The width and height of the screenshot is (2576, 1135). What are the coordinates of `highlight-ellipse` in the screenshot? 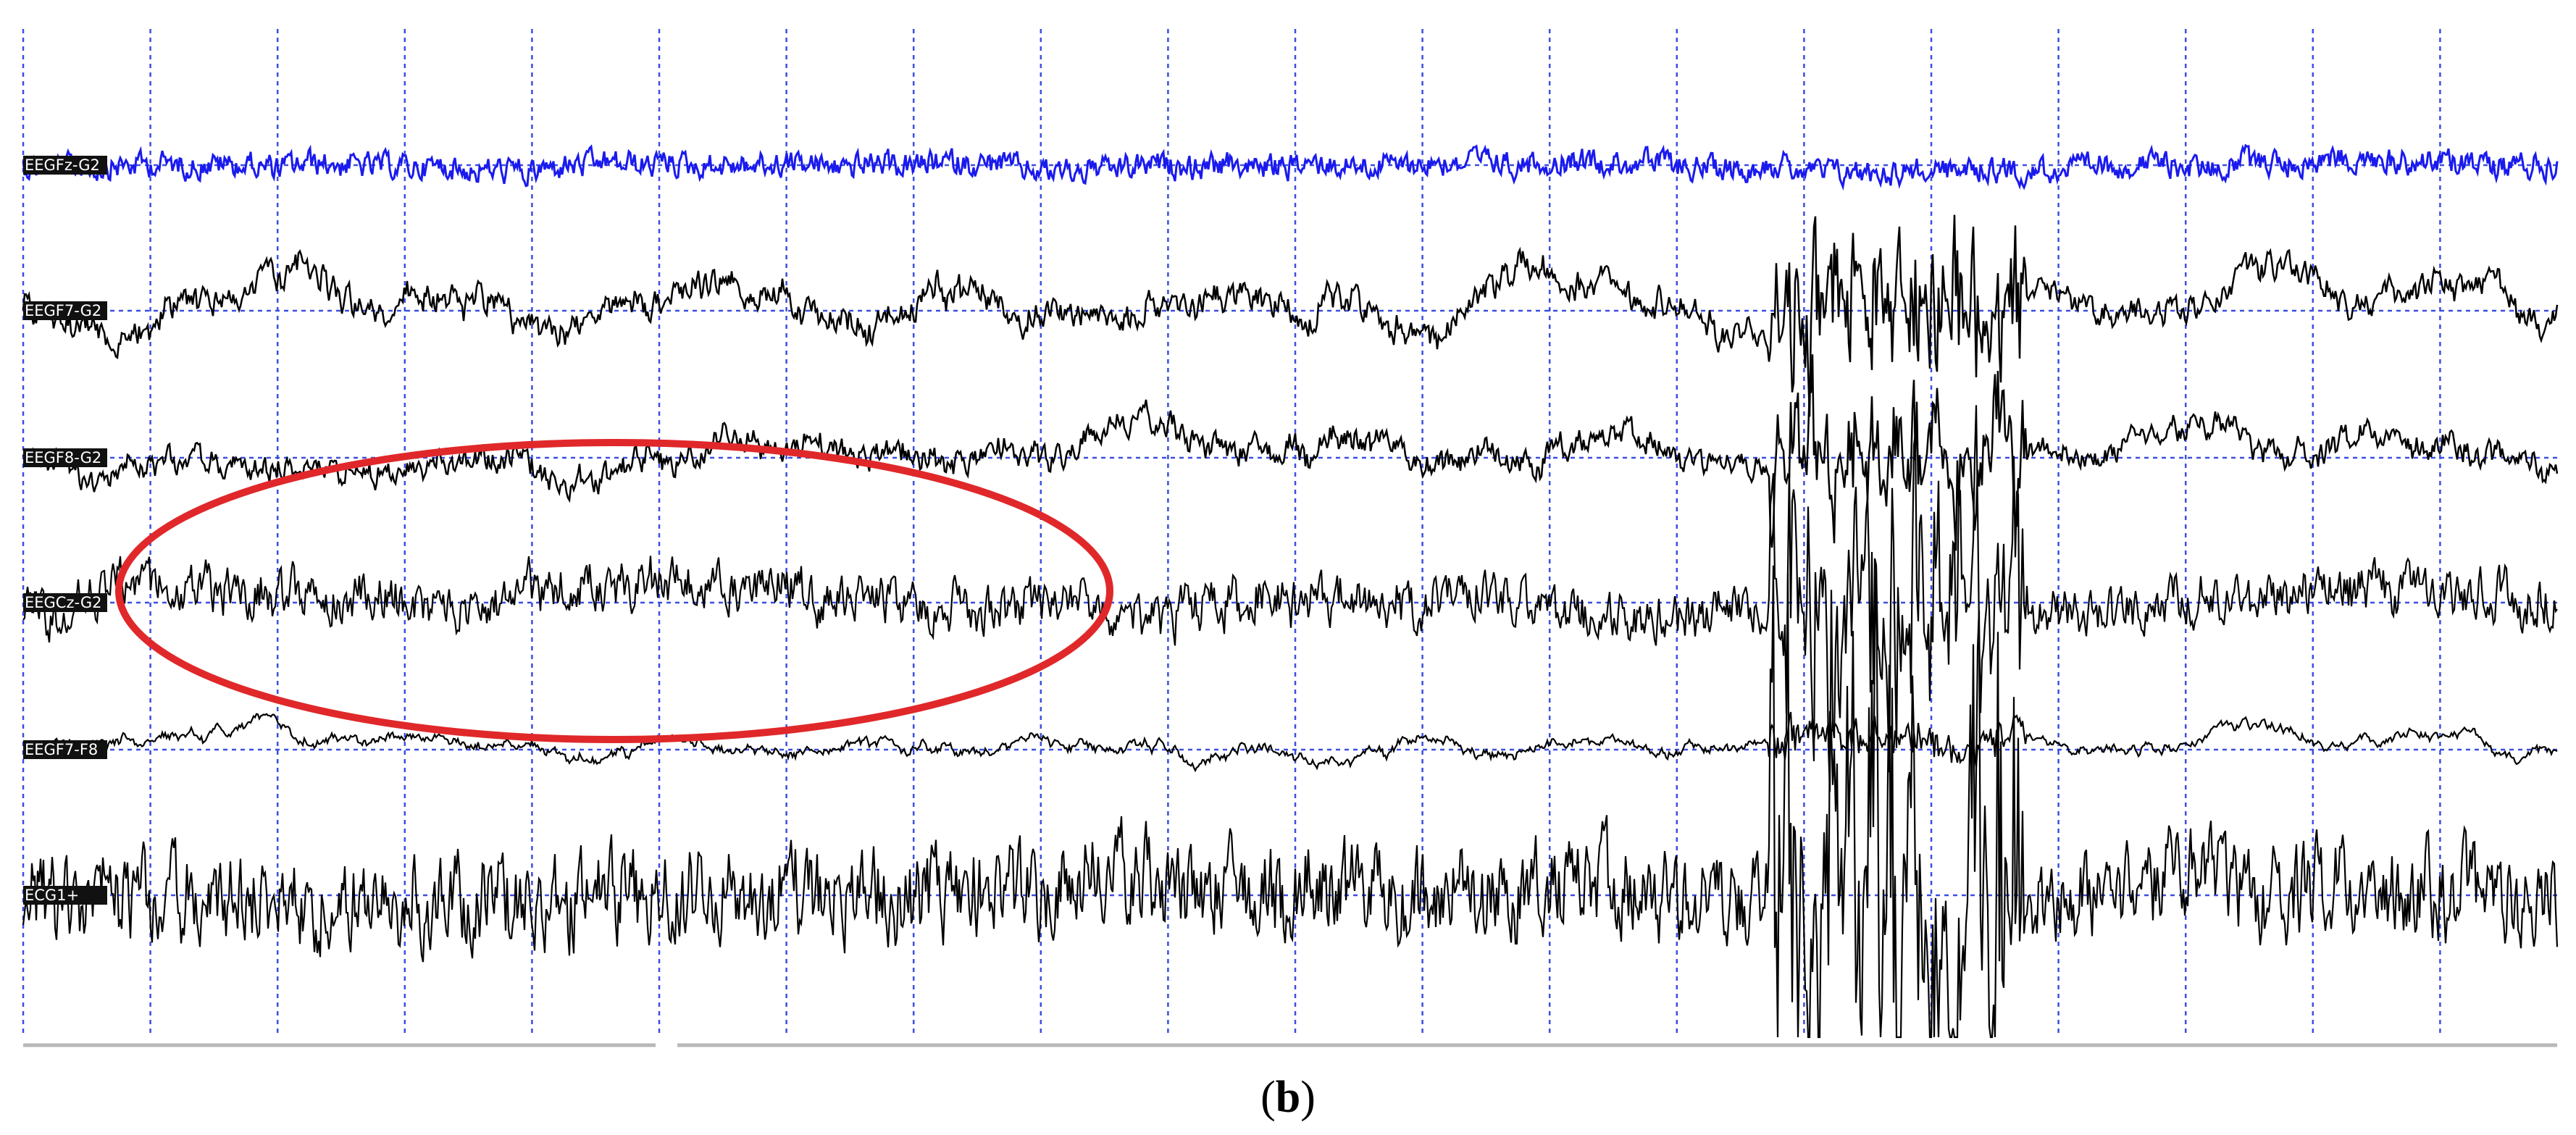 It's located at (614, 591).